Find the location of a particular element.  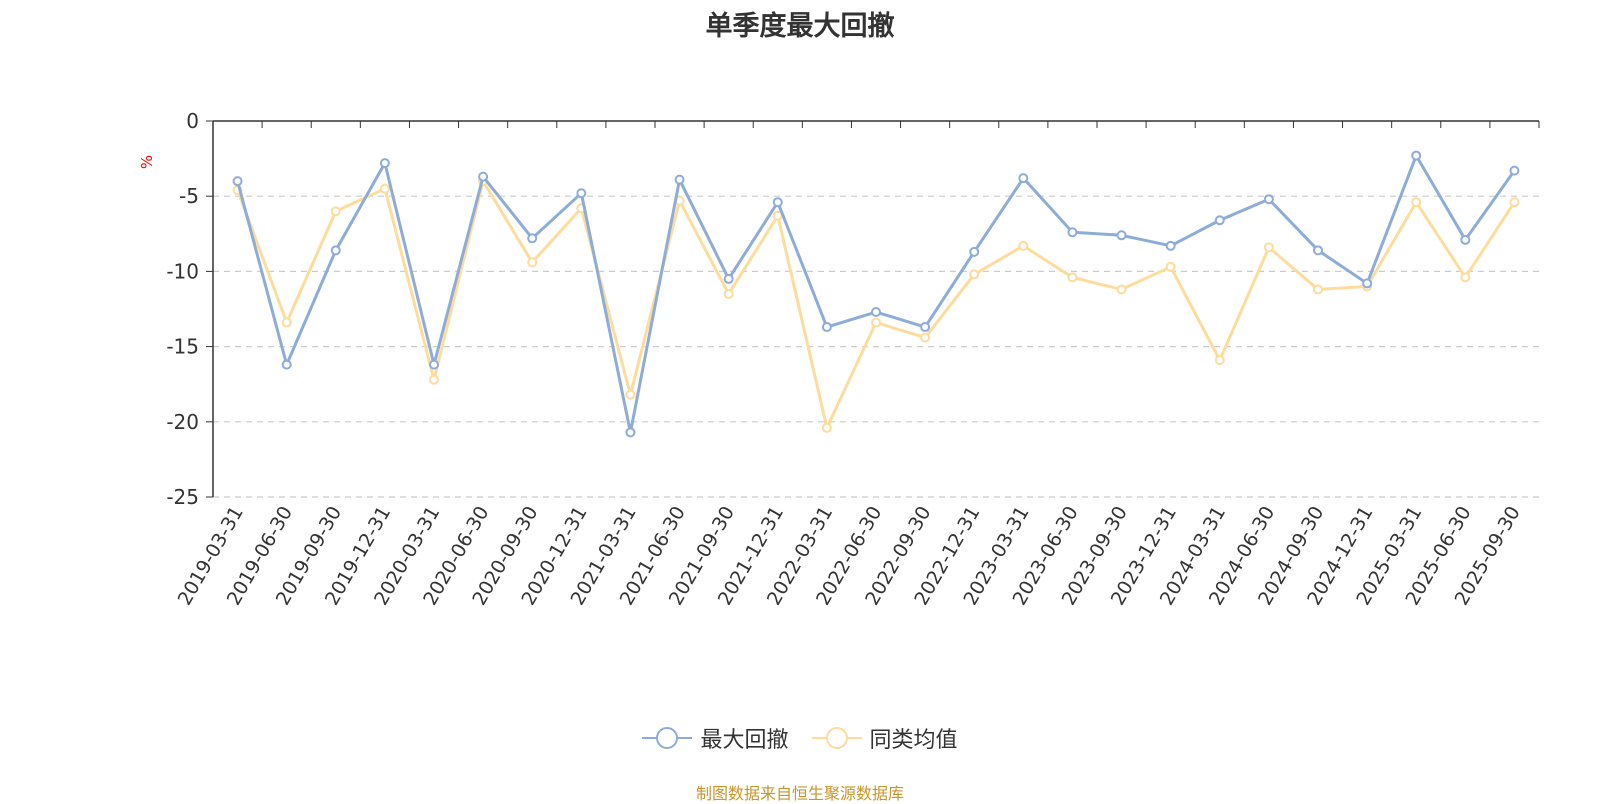

legend-item-series-0: 最大回撤 is located at coordinates (715, 738).